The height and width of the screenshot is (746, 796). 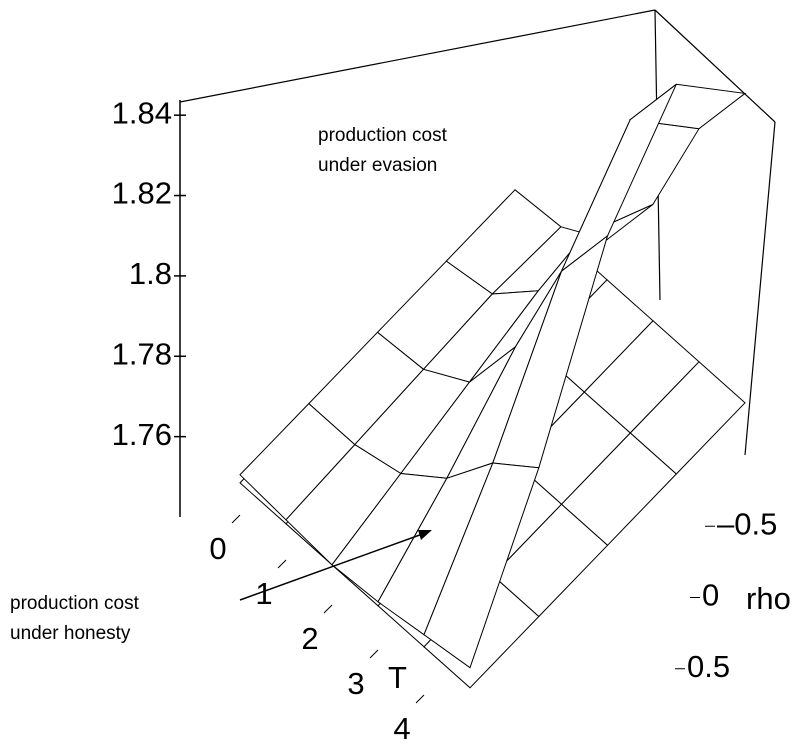 I want to click on z-tick-label: 1.82, so click(x=142, y=193).